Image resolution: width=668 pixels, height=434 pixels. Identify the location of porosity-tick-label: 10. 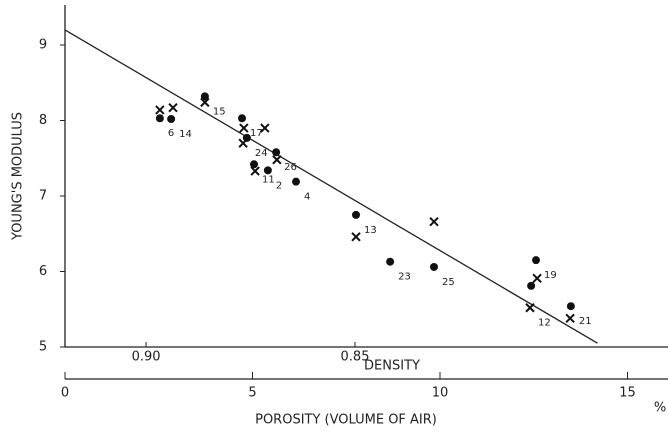
(440, 393).